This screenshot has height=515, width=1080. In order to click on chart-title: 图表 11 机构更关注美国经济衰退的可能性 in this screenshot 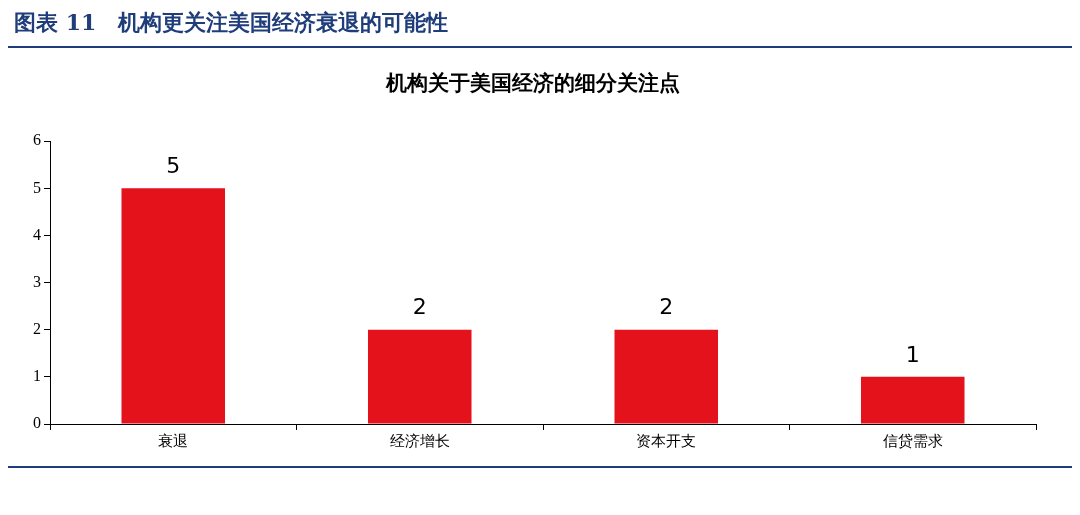, I will do `click(231, 22)`.